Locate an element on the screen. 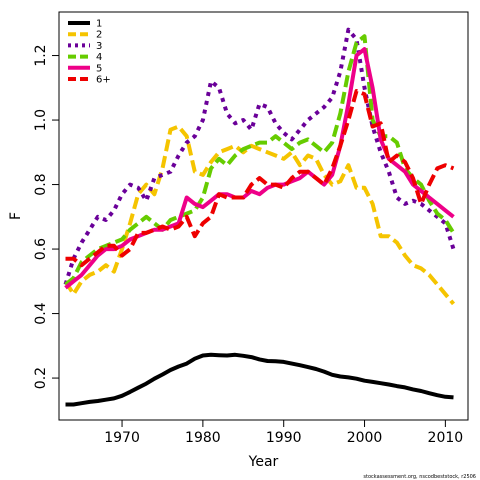  y-tick-label: 0.8 is located at coordinates (41, 184).